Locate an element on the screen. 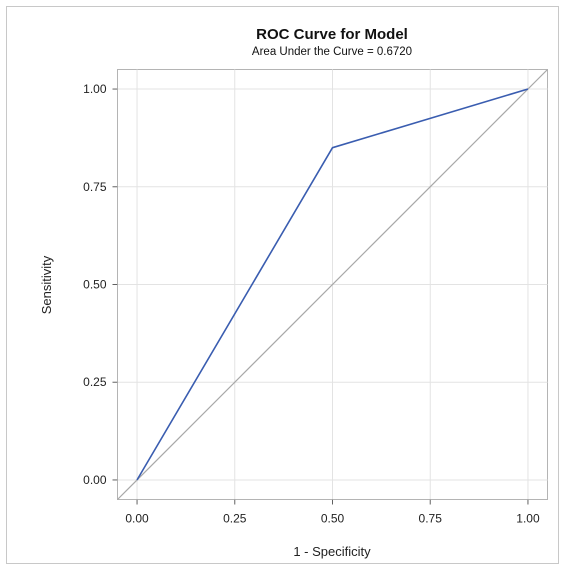  y-tick-labels: 0.00 0.25 0.50 0.75 1.00 is located at coordinates (95, 284).